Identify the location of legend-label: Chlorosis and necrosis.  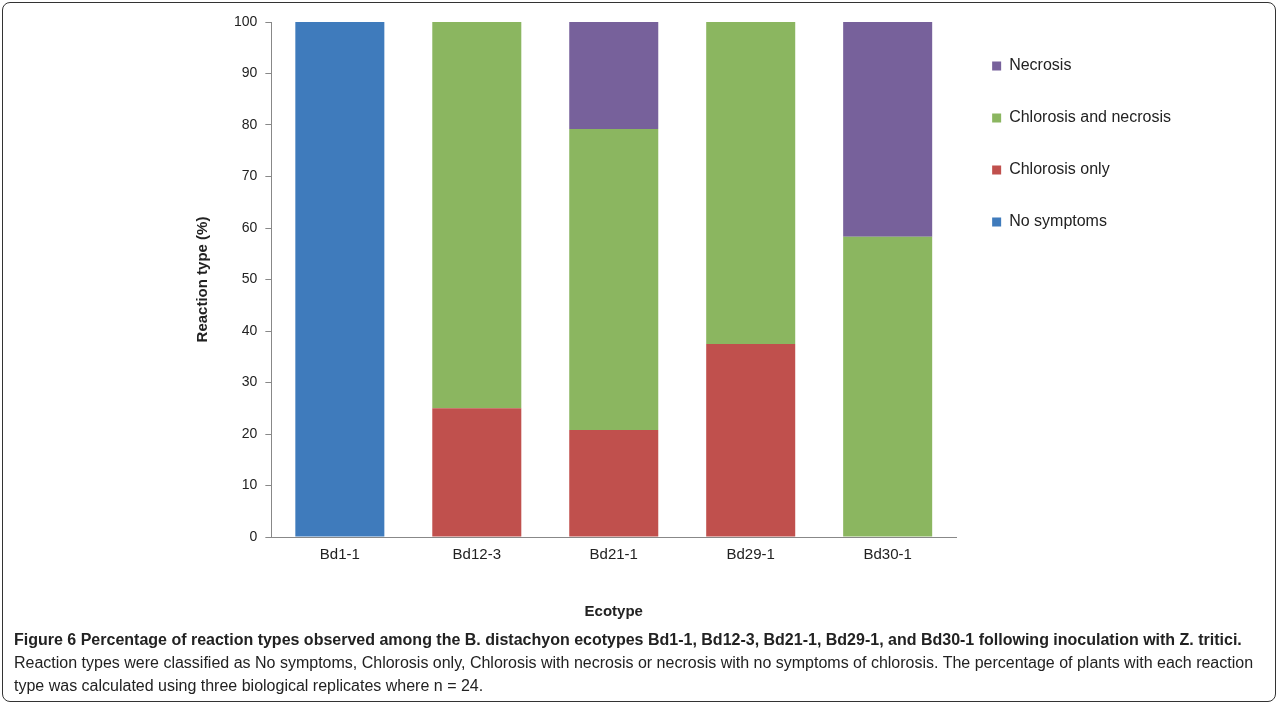
(1090, 117).